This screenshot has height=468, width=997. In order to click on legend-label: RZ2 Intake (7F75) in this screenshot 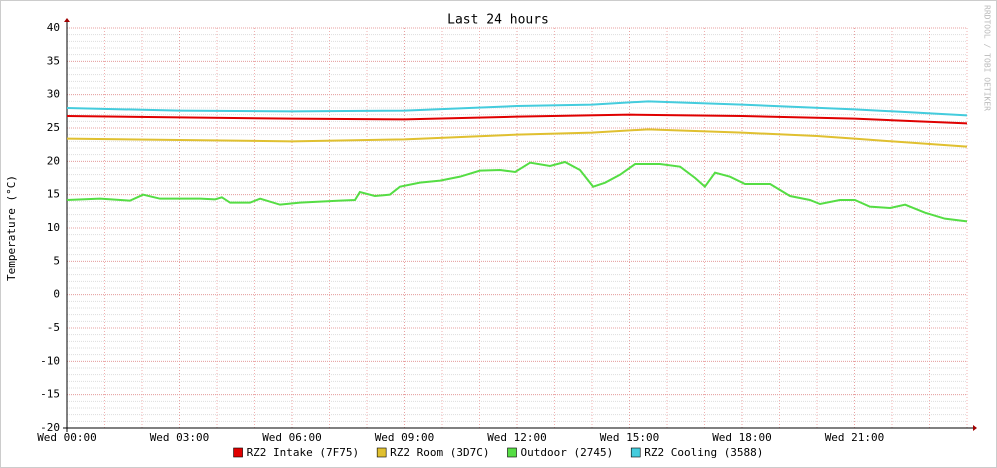, I will do `click(303, 452)`.